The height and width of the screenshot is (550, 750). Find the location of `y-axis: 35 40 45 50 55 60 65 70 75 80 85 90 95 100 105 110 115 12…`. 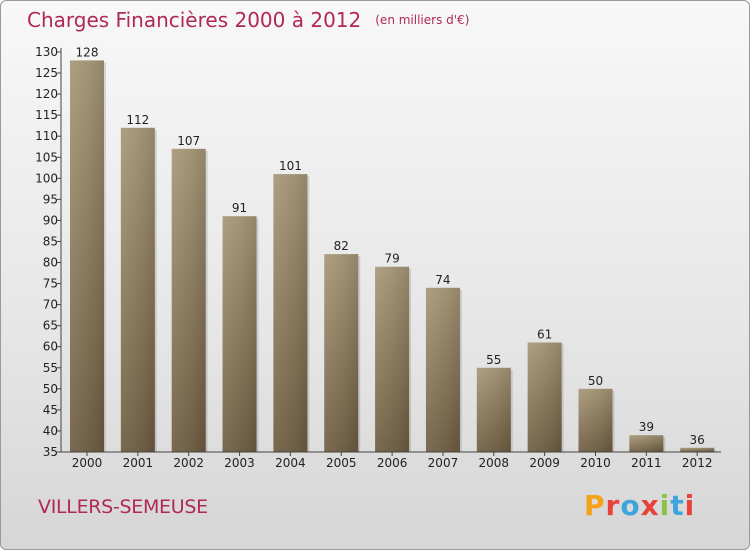

y-axis: 35 40 45 50 55 60 65 70 75 80 85 90 95 100 105 110 115 12… is located at coordinates (48, 252).